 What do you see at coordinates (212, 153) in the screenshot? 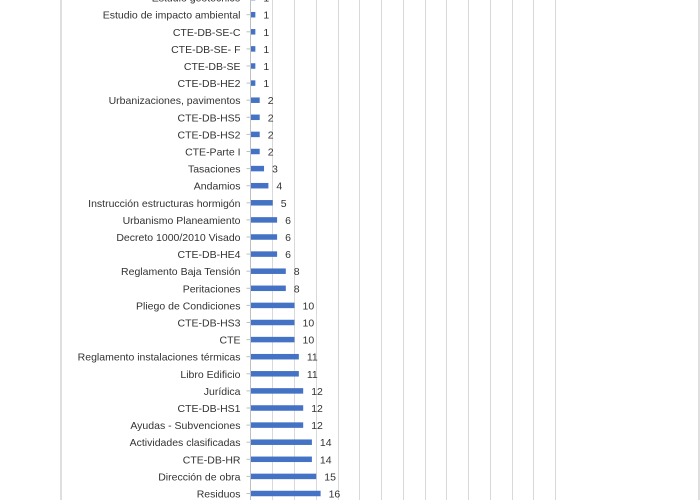
I see `category-label: CTE-Parte I` at bounding box center [212, 153].